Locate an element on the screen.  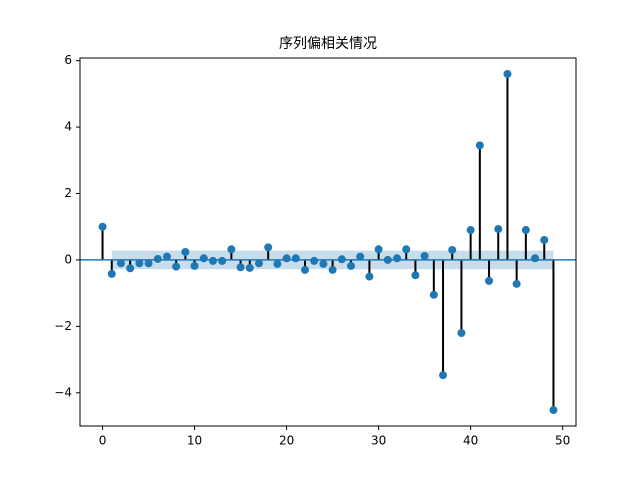
x-tick-label: 40 is located at coordinates (470, 441).